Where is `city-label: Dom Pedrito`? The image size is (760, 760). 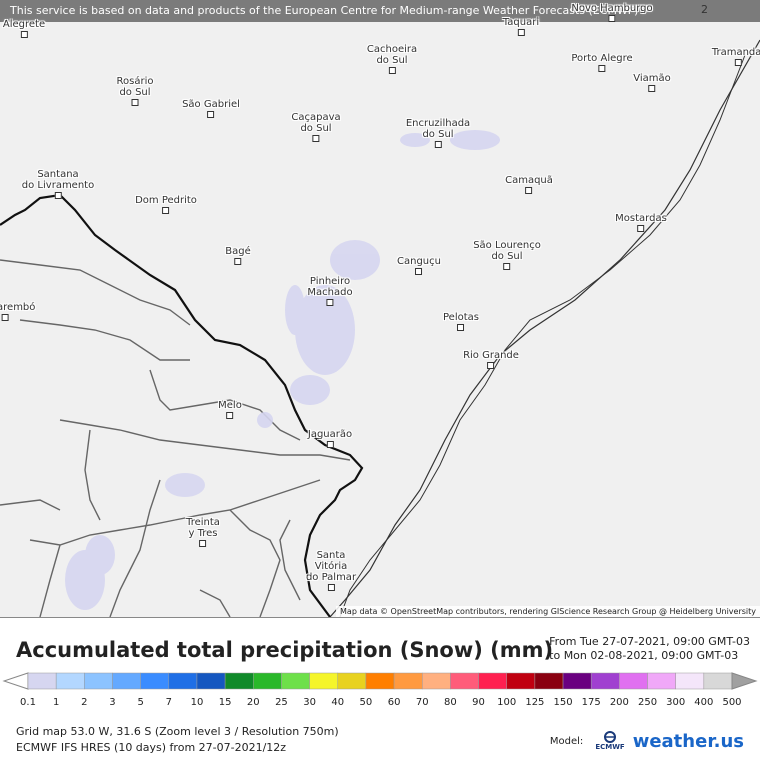 city-label: Dom Pedrito is located at coordinates (166, 200).